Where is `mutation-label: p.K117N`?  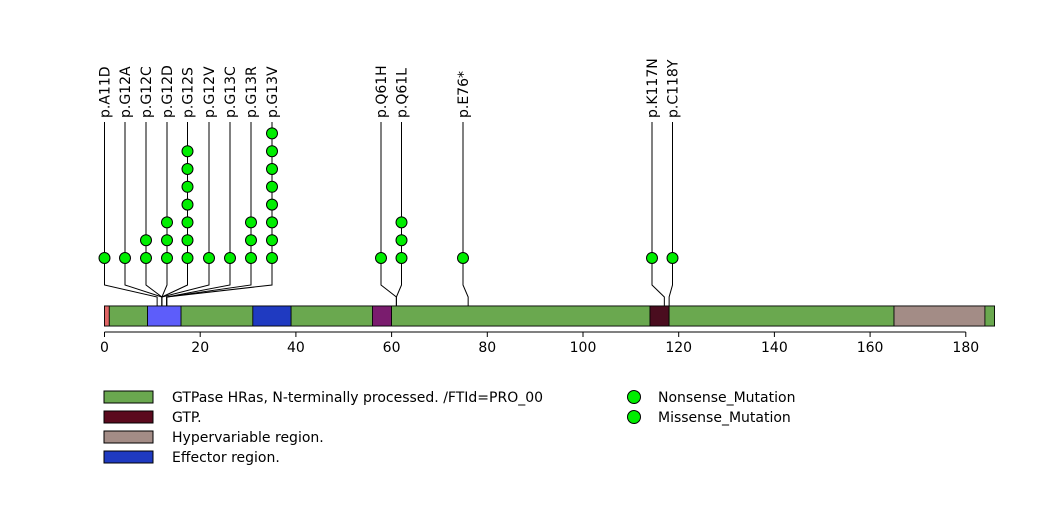 mutation-label: p.K117N is located at coordinates (653, 88).